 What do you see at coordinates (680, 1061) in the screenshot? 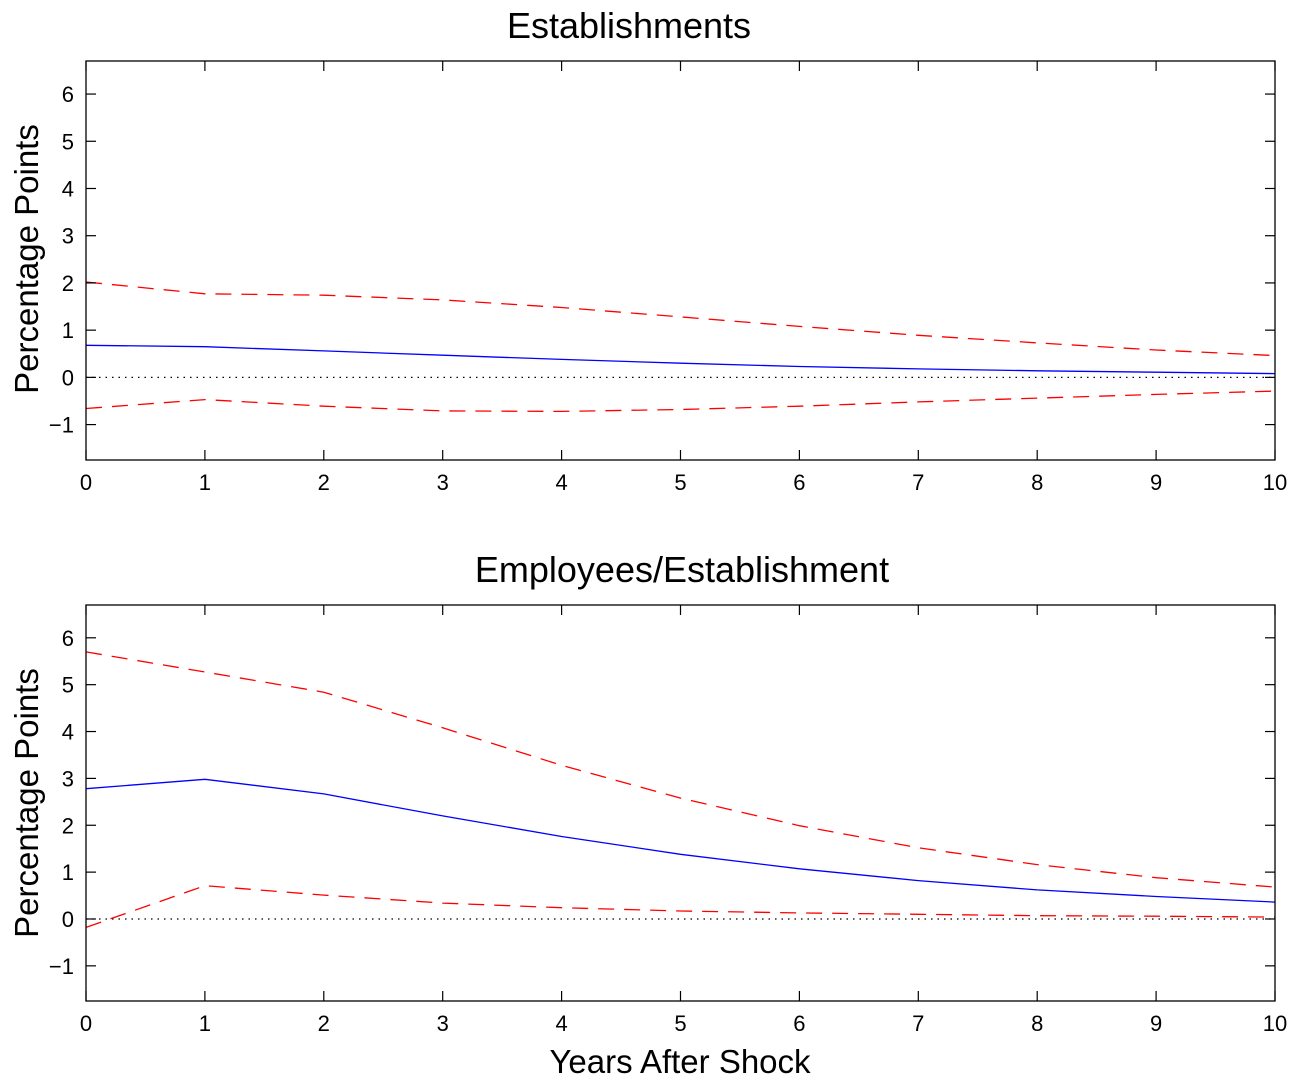
I see `x-axis-label: Years After Shock` at bounding box center [680, 1061].